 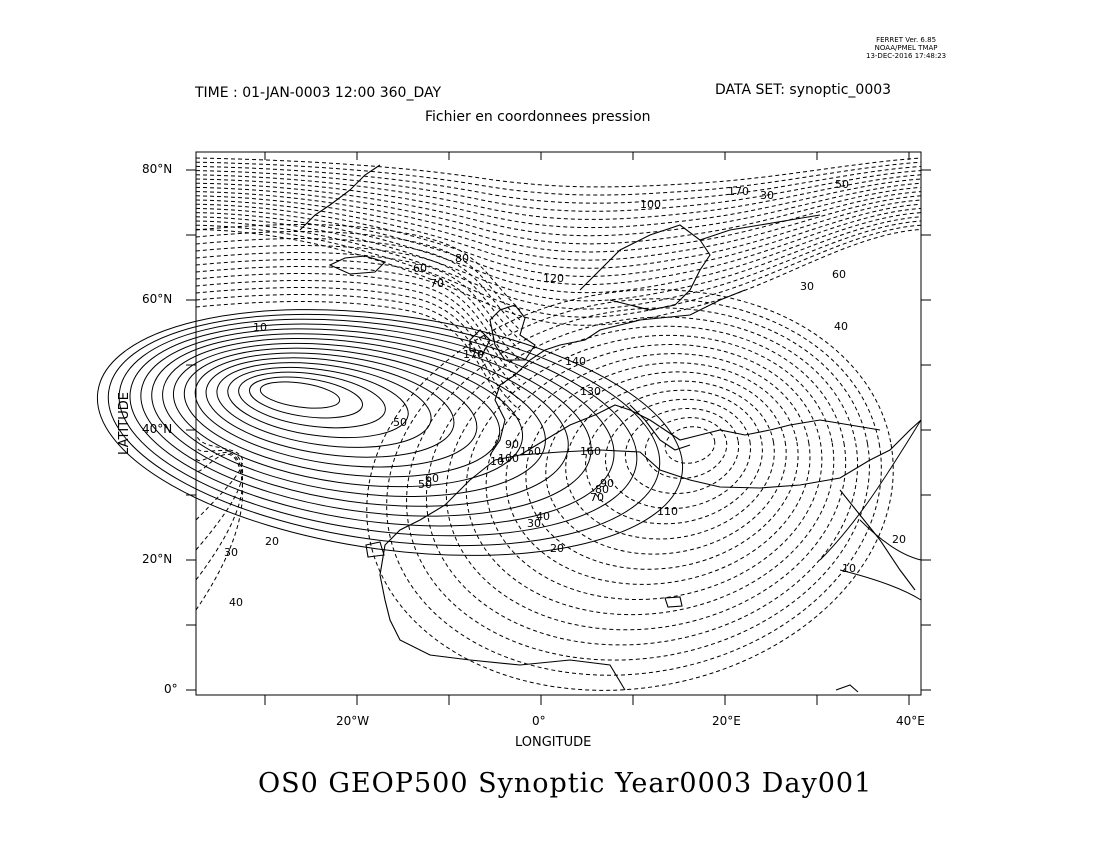 I want to click on contour-label: 130, so click(x=590, y=391).